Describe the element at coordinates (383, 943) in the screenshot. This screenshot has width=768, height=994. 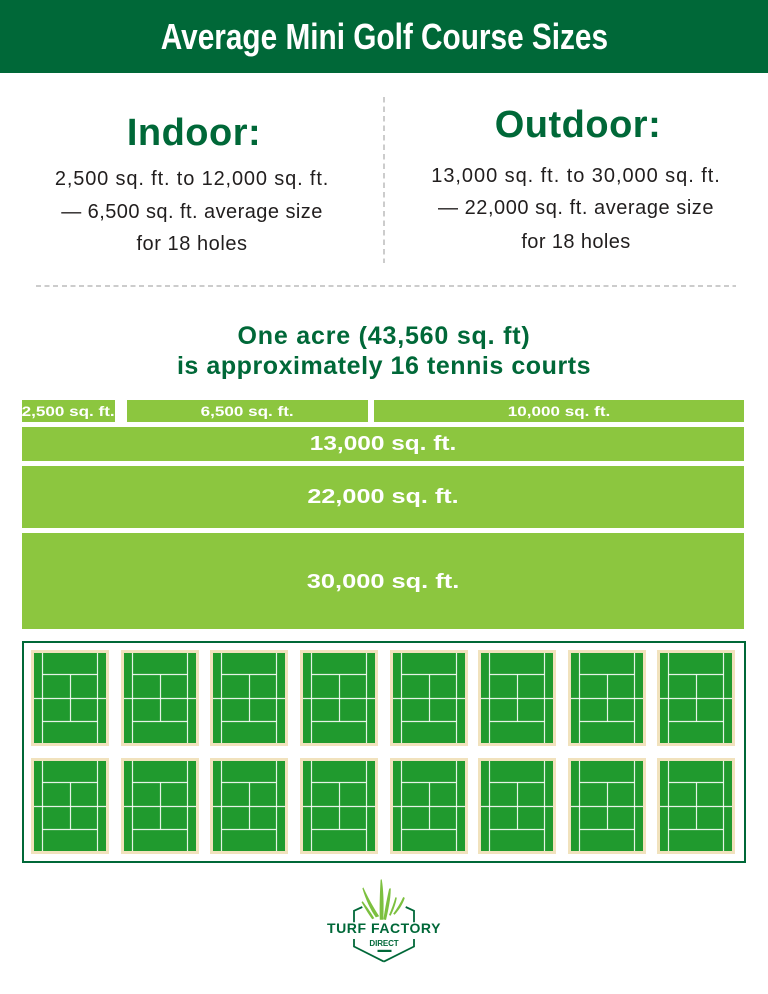
I see `svg-text: DIRECT` at that location.